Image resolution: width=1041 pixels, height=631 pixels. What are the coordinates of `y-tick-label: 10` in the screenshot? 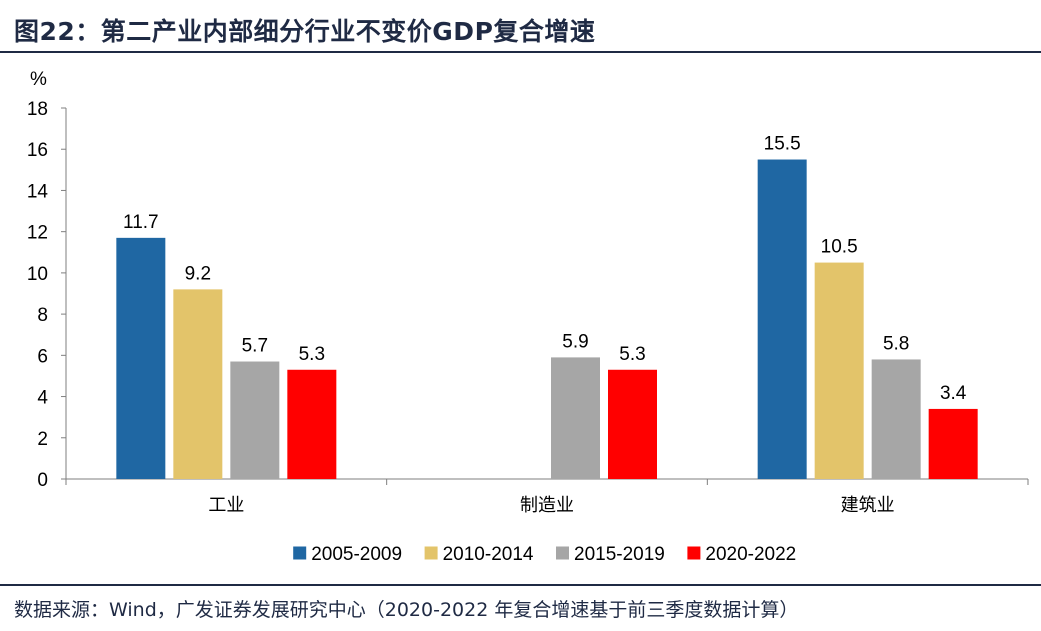 It's located at (37, 274).